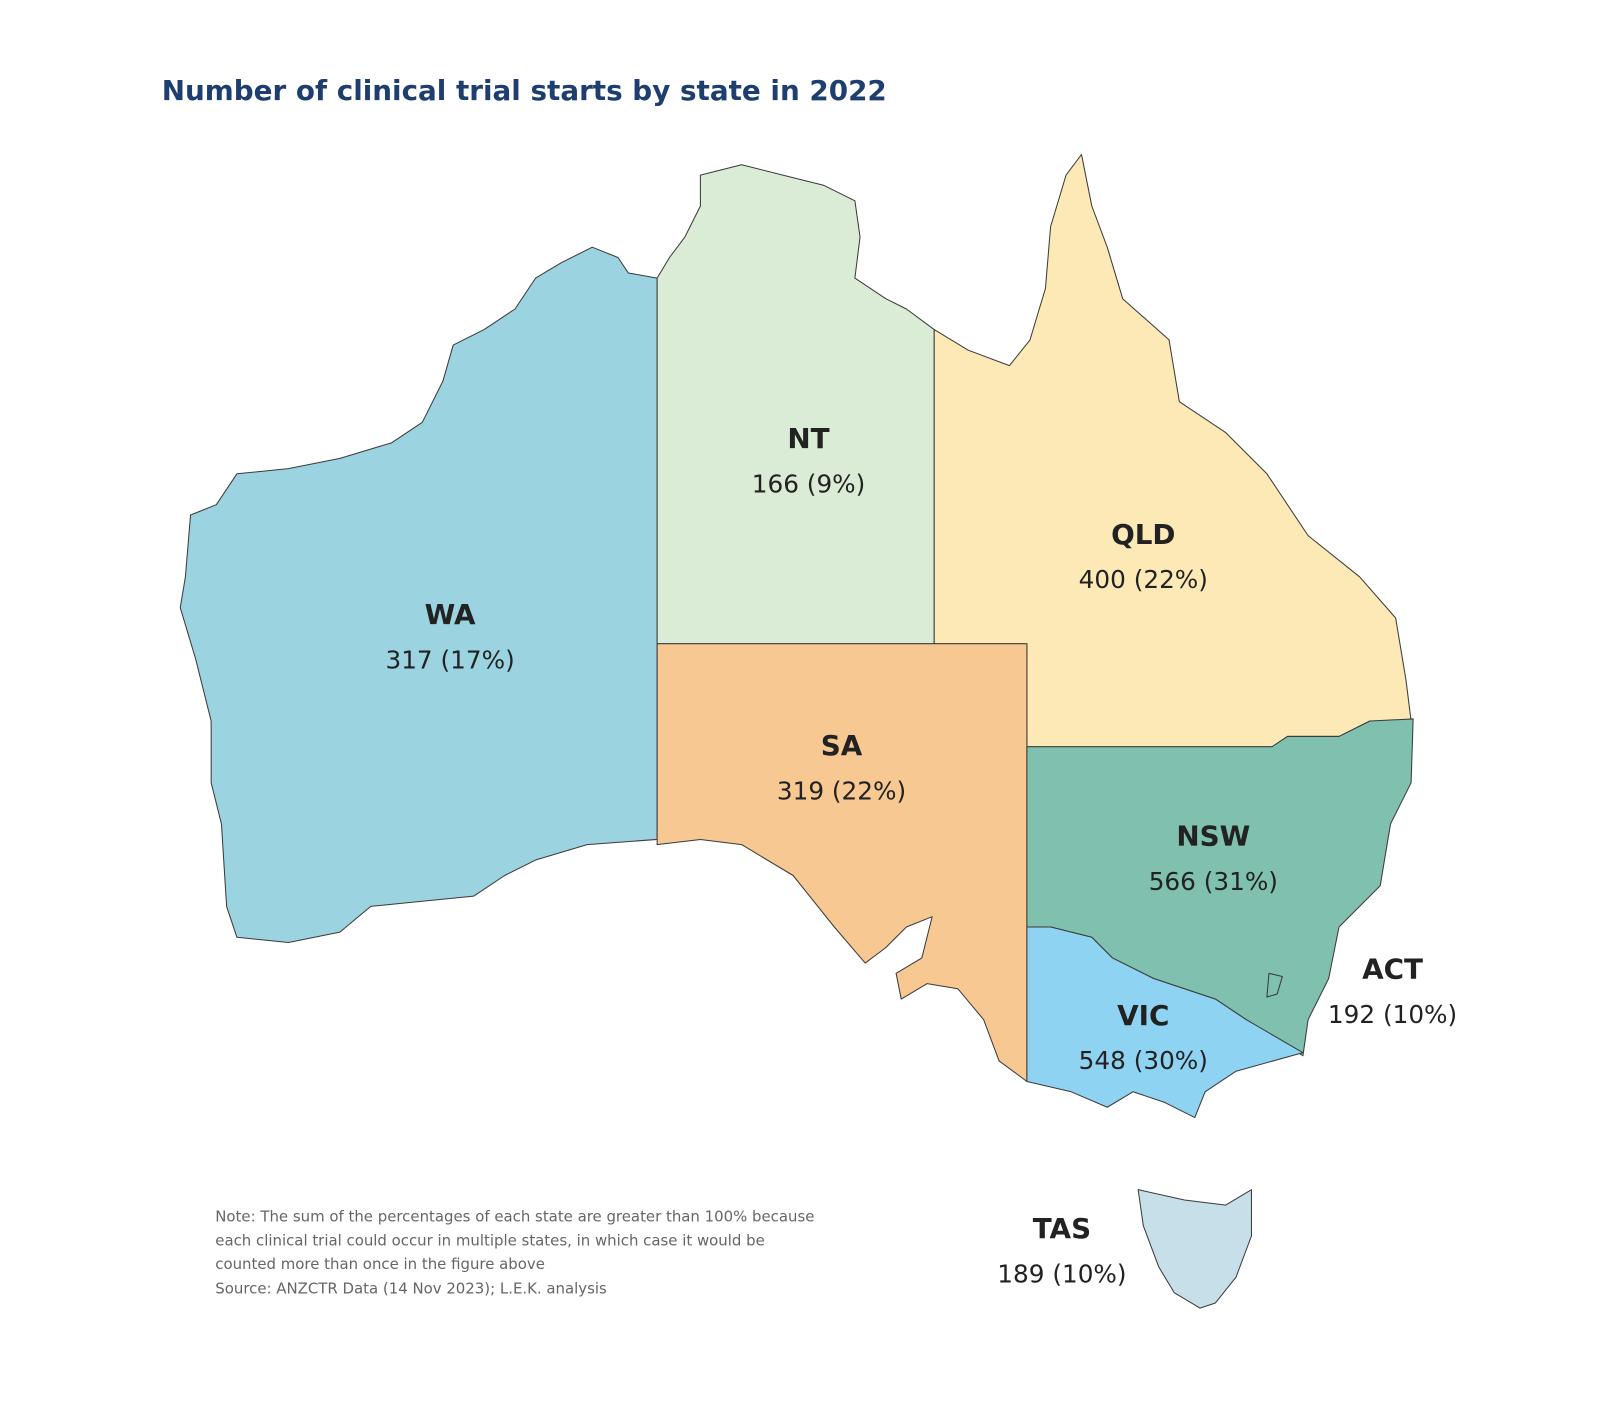  Describe the element at coordinates (809, 483) in the screenshot. I see `region-value: 166 (9%)` at that location.